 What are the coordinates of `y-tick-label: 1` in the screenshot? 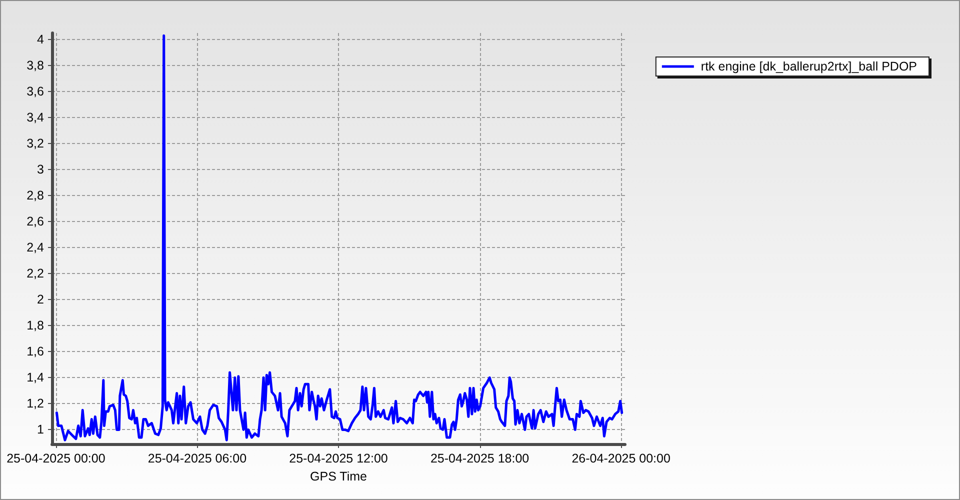 It's located at (40, 429).